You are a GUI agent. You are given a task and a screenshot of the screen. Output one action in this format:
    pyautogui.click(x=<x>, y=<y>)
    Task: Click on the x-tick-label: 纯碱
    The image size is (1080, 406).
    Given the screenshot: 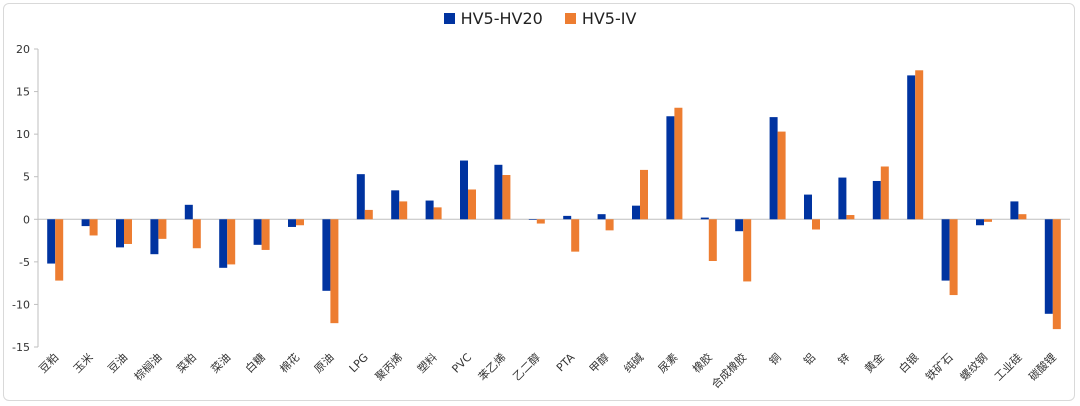 What is the action you would take?
    pyautogui.click(x=633, y=363)
    